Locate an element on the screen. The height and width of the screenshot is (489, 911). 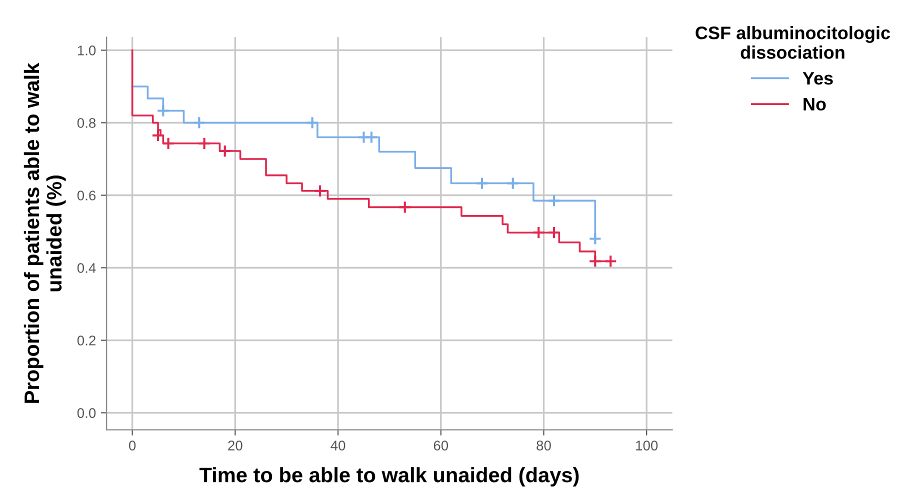
x-tick-label: 100 is located at coordinates (647, 445).